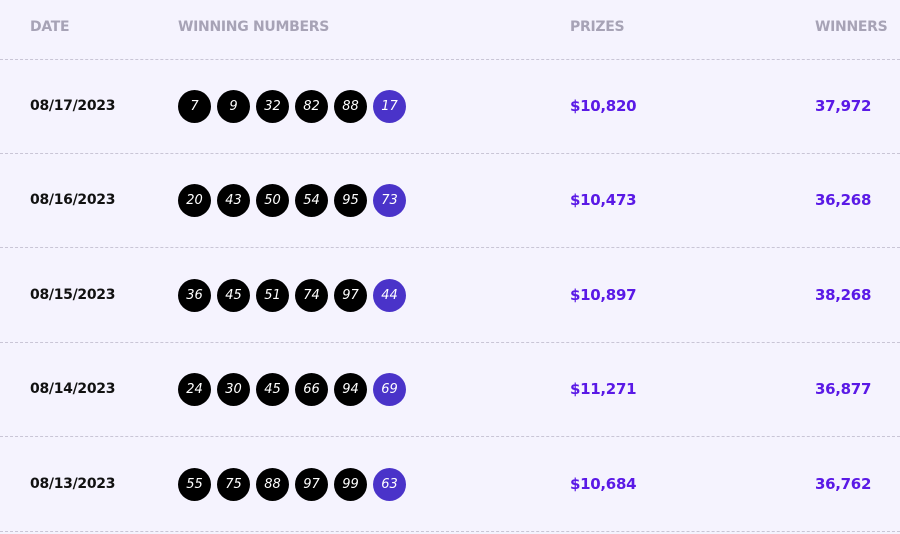  What do you see at coordinates (233, 201) in the screenshot?
I see `number-ball: 43` at bounding box center [233, 201].